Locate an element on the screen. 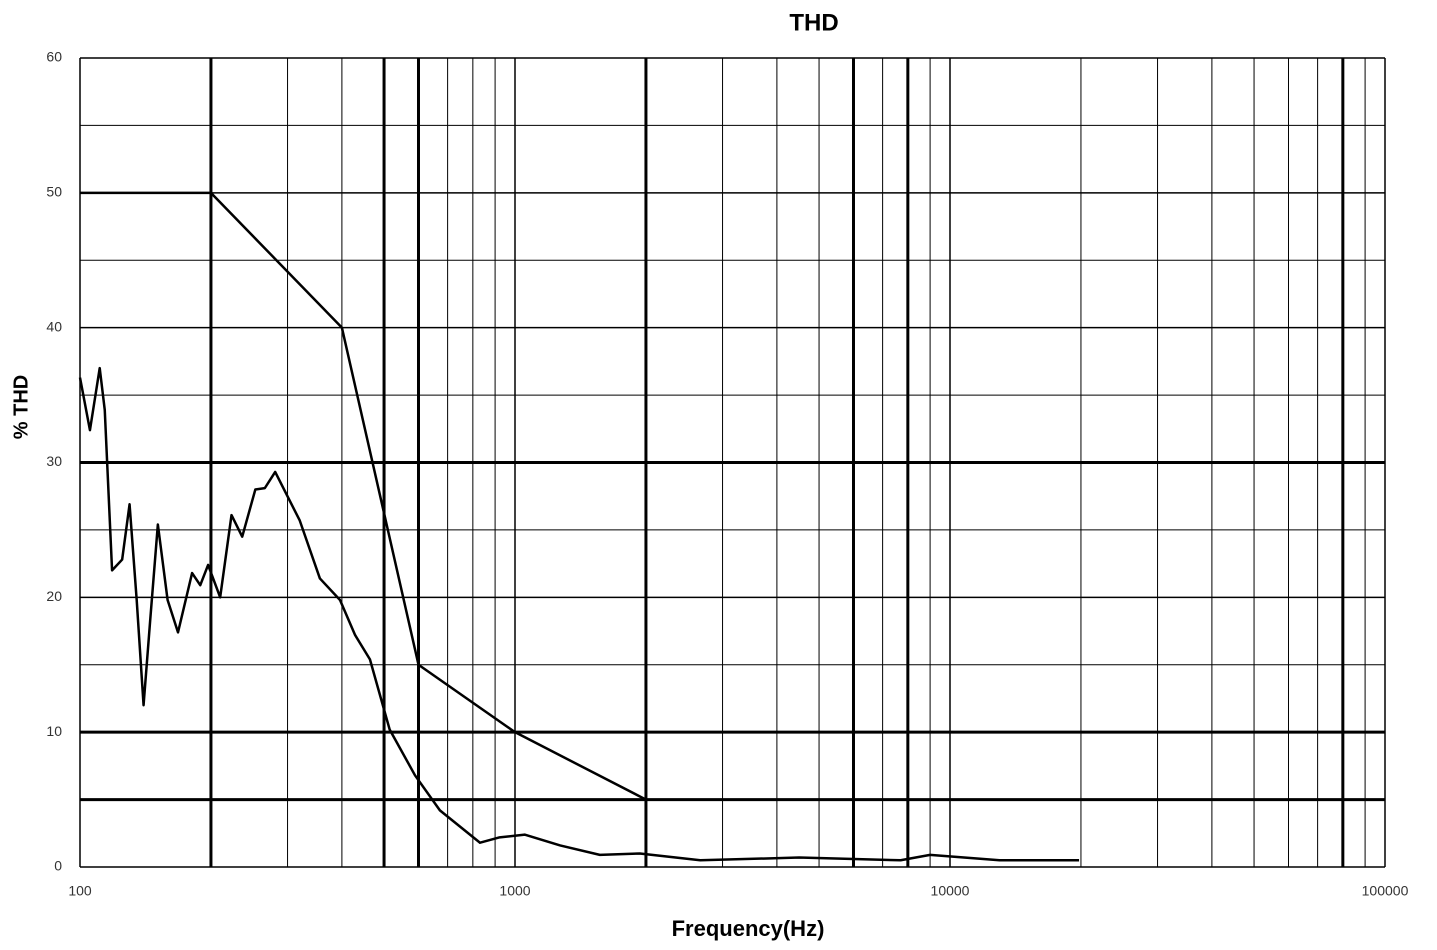  x-tick-label: 100000 is located at coordinates (1385, 891).